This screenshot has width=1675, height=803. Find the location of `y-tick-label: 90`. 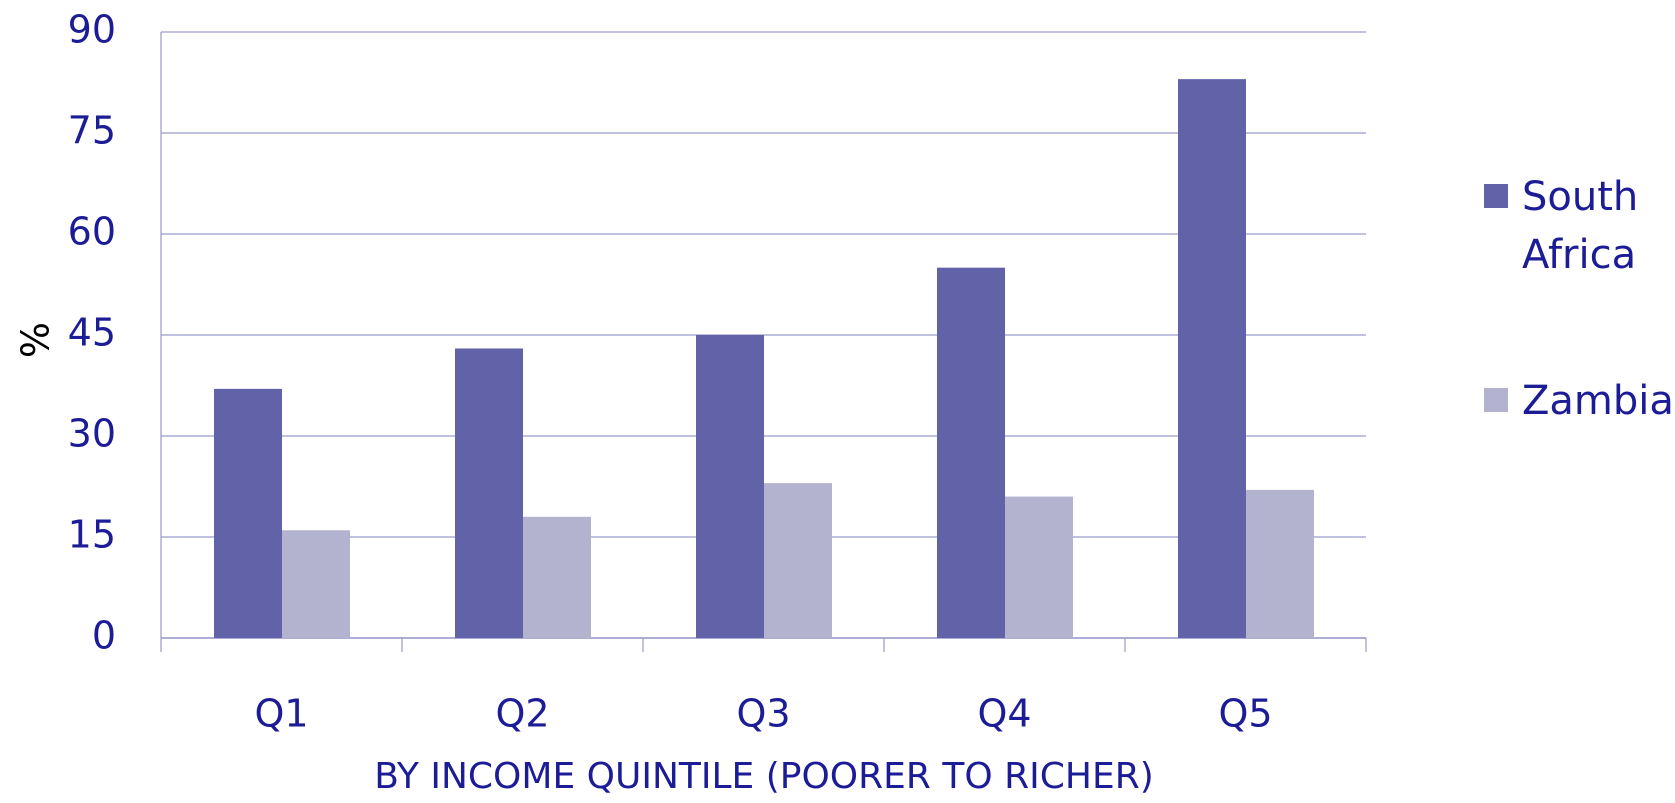

y-tick-label: 90 is located at coordinates (92, 30).